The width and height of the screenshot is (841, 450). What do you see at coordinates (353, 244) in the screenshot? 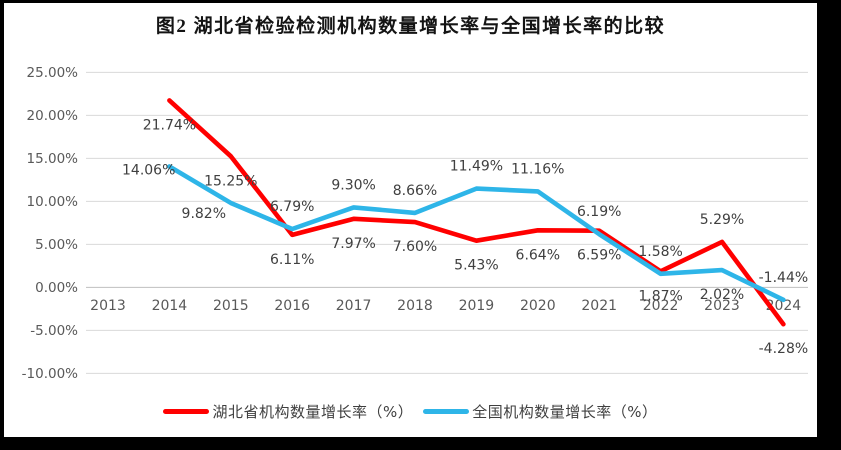
I see `data-label-series-0: 7.97%` at bounding box center [353, 244].